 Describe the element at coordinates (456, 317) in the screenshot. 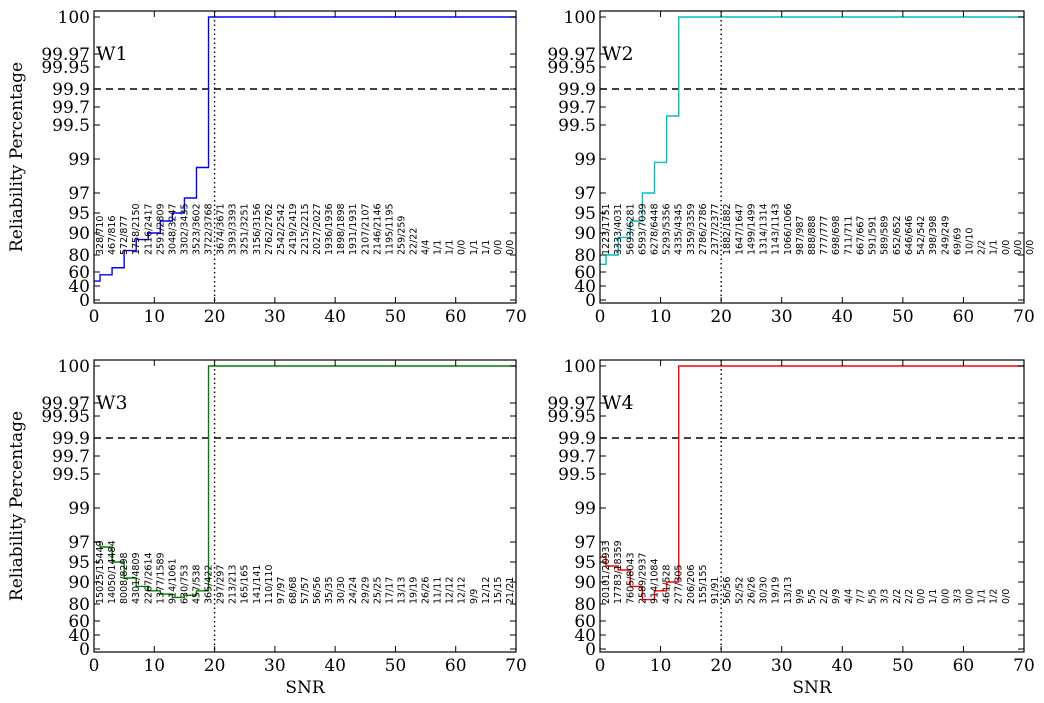

I see `x-tick-label: 60` at that location.